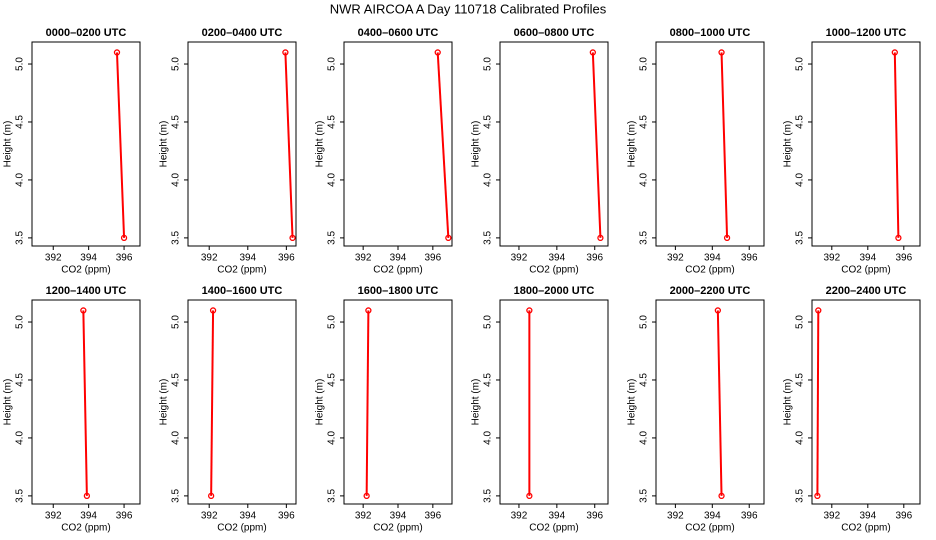  Describe the element at coordinates (710, 291) in the screenshot. I see `panel-title: 2000–2200 UTC` at that location.